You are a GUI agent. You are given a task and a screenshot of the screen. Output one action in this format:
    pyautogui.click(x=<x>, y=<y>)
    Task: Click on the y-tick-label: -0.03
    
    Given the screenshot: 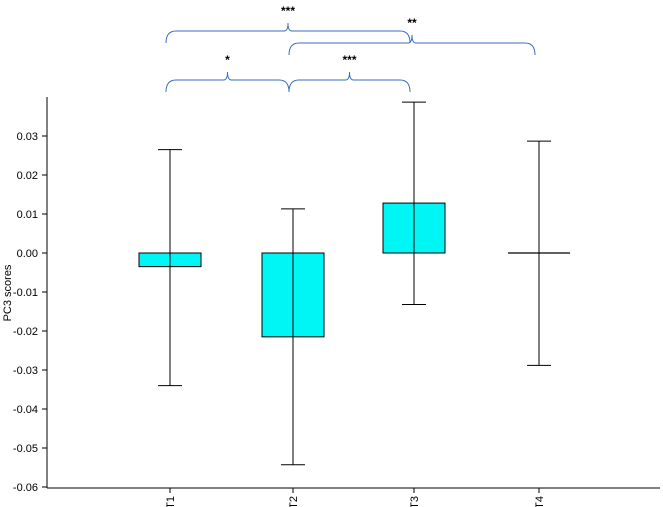 What is the action you would take?
    pyautogui.click(x=25, y=371)
    